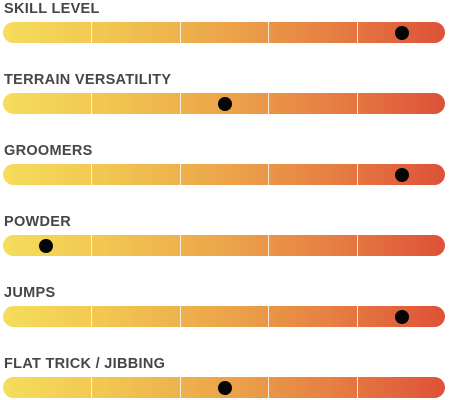  What do you see at coordinates (85, 364) in the screenshot?
I see `rating-label: FLAT TRICK / JIBBING` at bounding box center [85, 364].